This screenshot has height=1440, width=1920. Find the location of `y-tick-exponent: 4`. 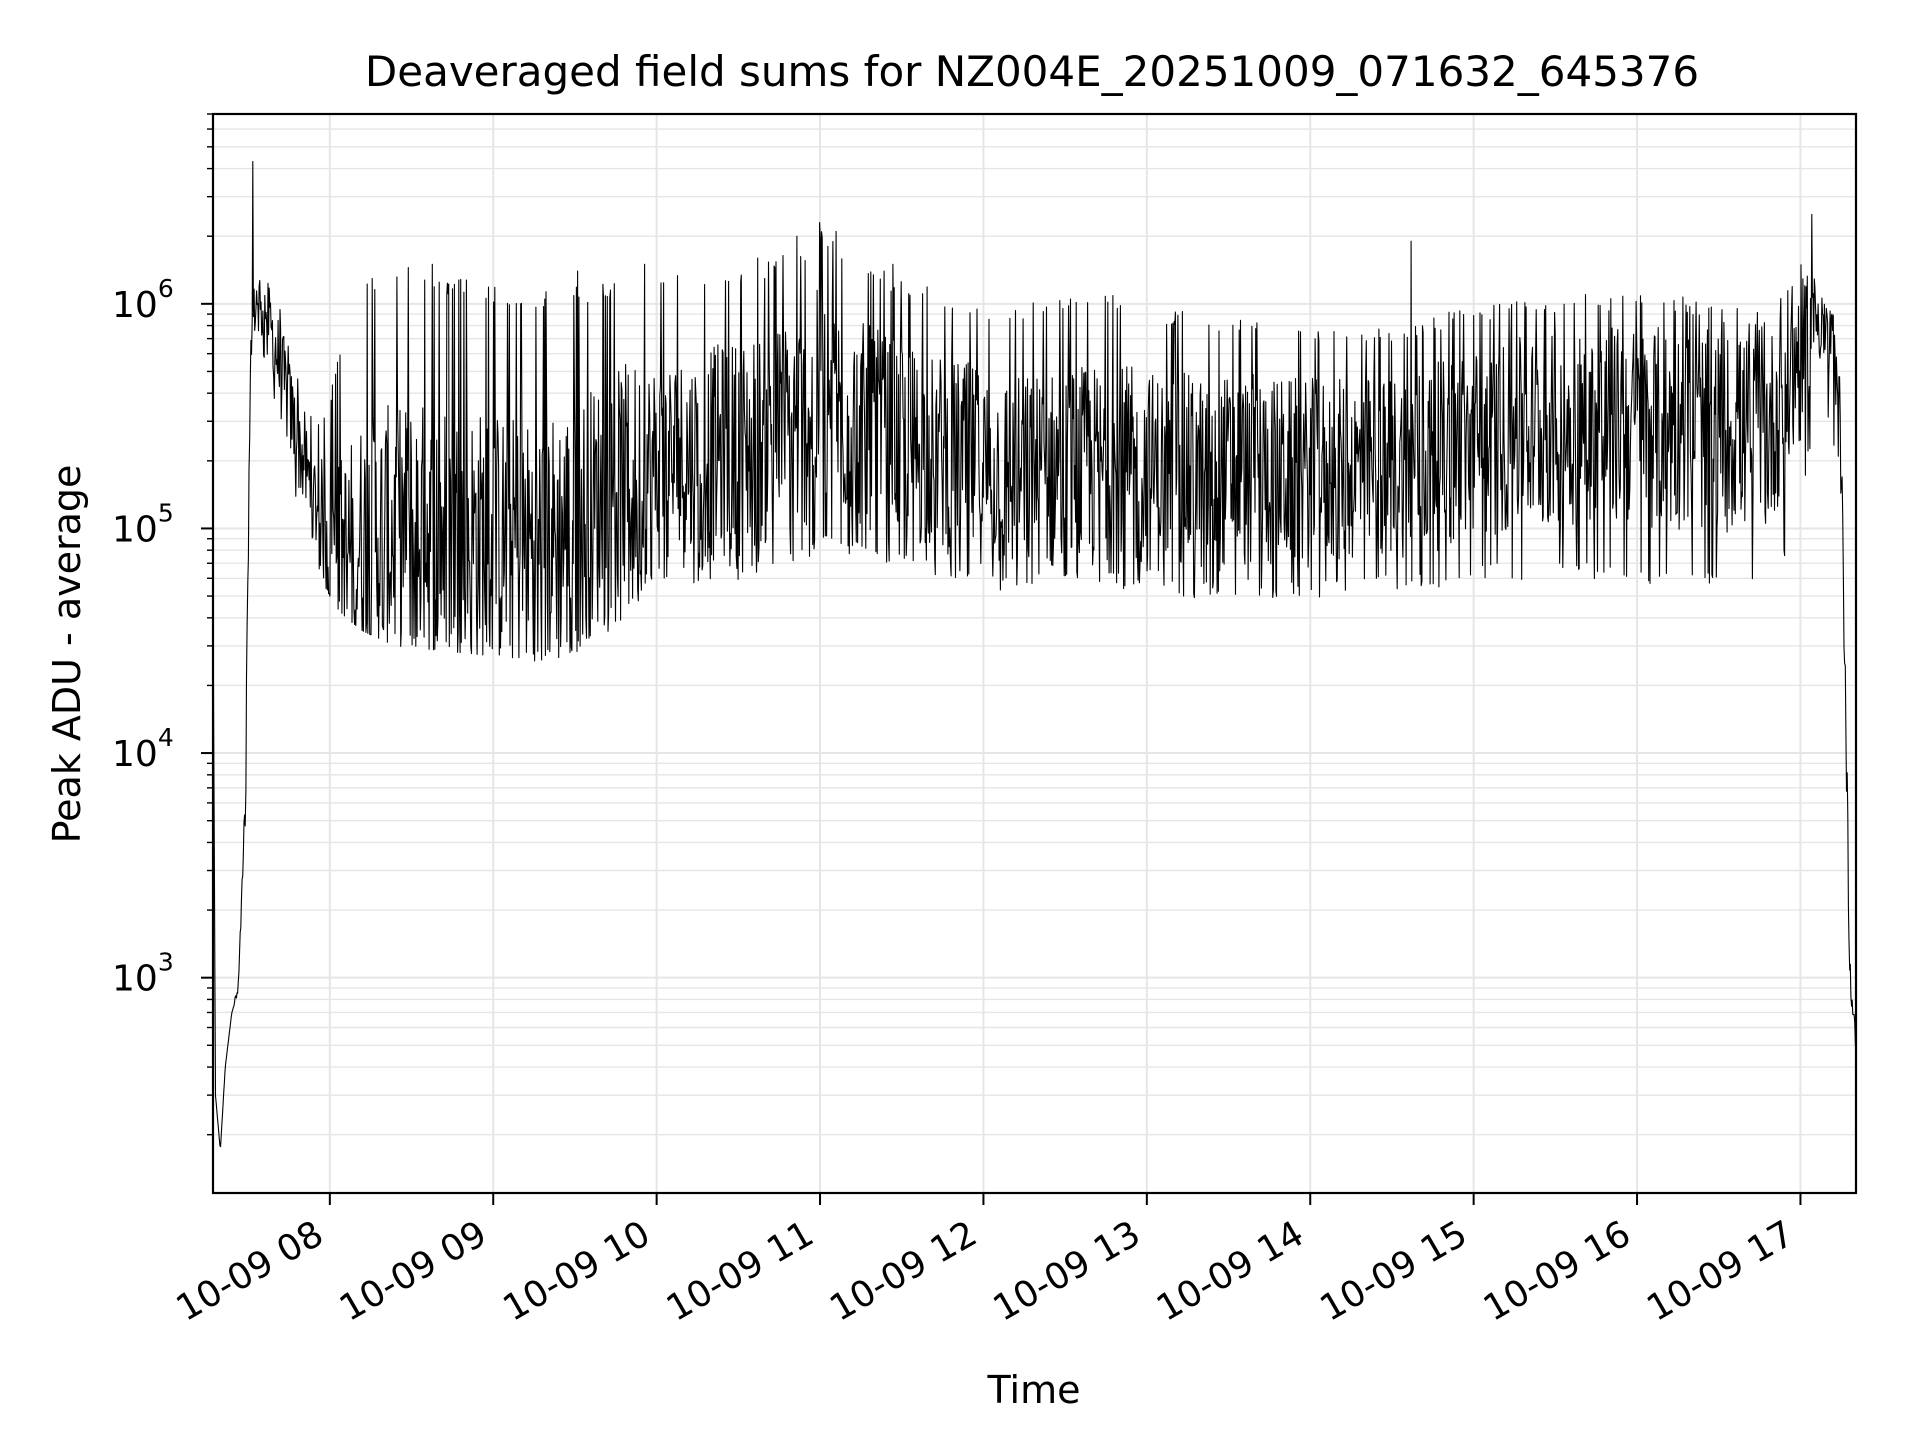

y-tick-exponent: 4 is located at coordinates (166, 737).